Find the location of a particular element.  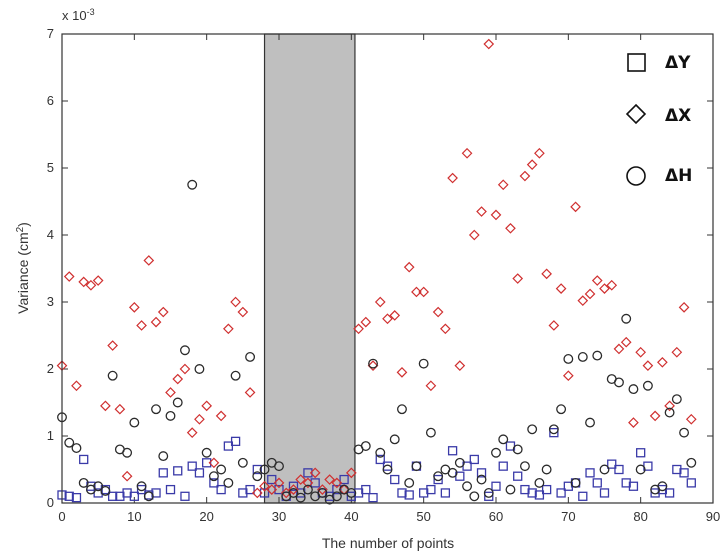

legend-diamond-icon is located at coordinates (636, 114).